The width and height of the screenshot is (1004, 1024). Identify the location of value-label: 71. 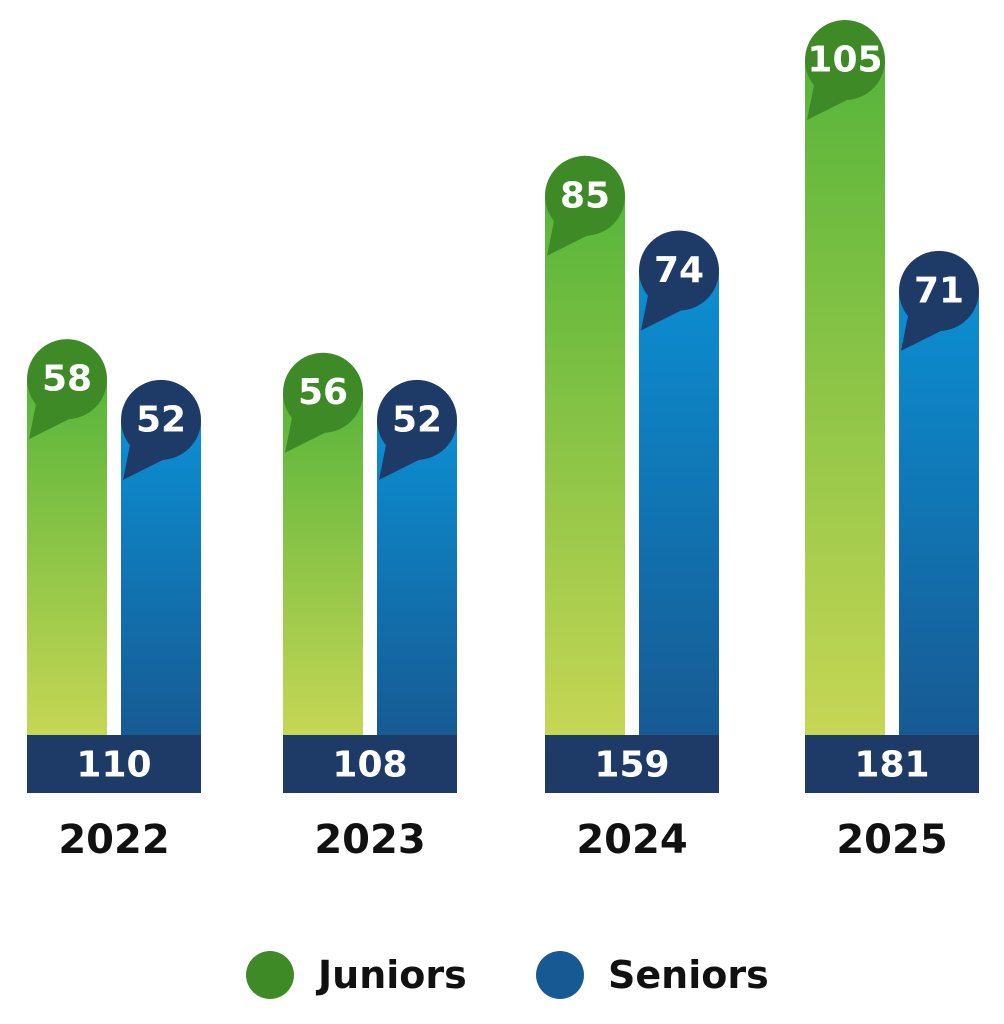
(939, 290).